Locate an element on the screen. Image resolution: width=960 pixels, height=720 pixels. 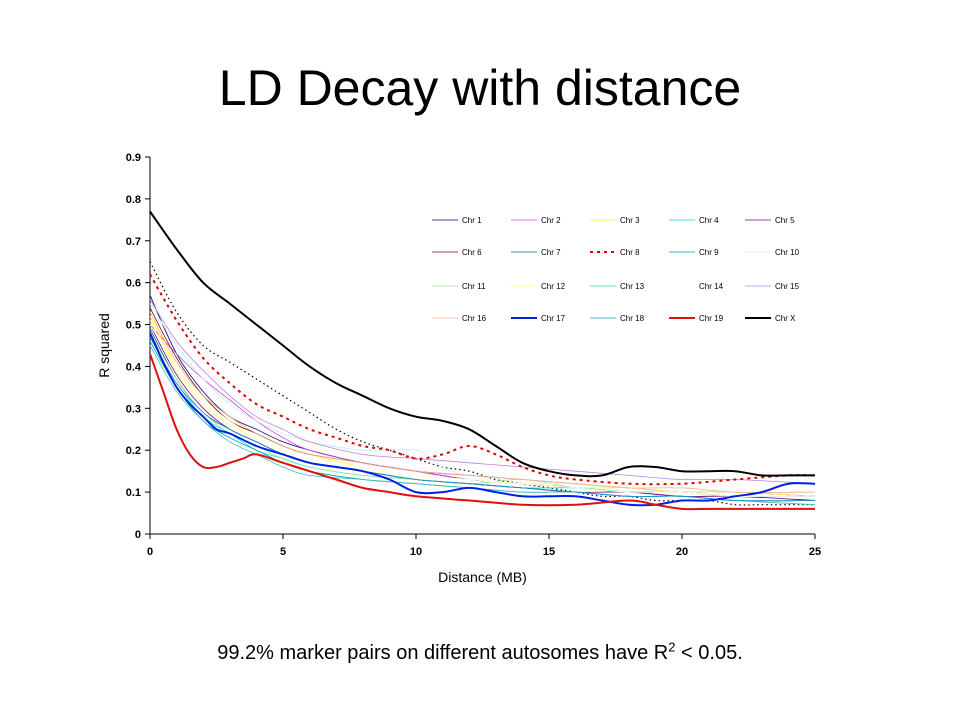
y-tick-label: 0.2 is located at coordinates (133, 451).